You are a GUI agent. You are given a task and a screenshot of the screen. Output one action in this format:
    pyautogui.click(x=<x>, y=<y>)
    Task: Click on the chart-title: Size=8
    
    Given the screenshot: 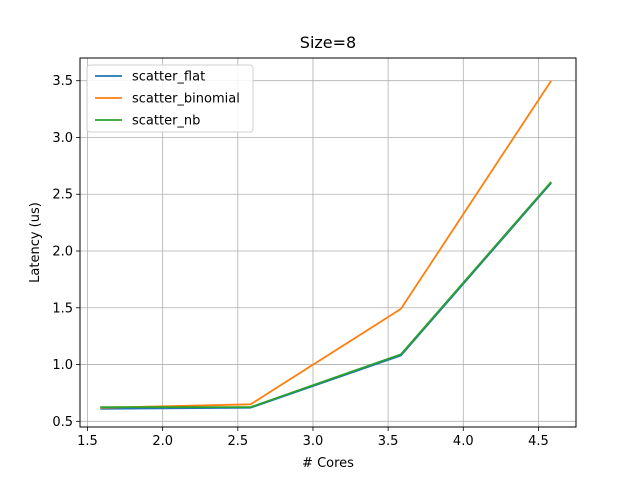 What is the action you would take?
    pyautogui.click(x=328, y=42)
    